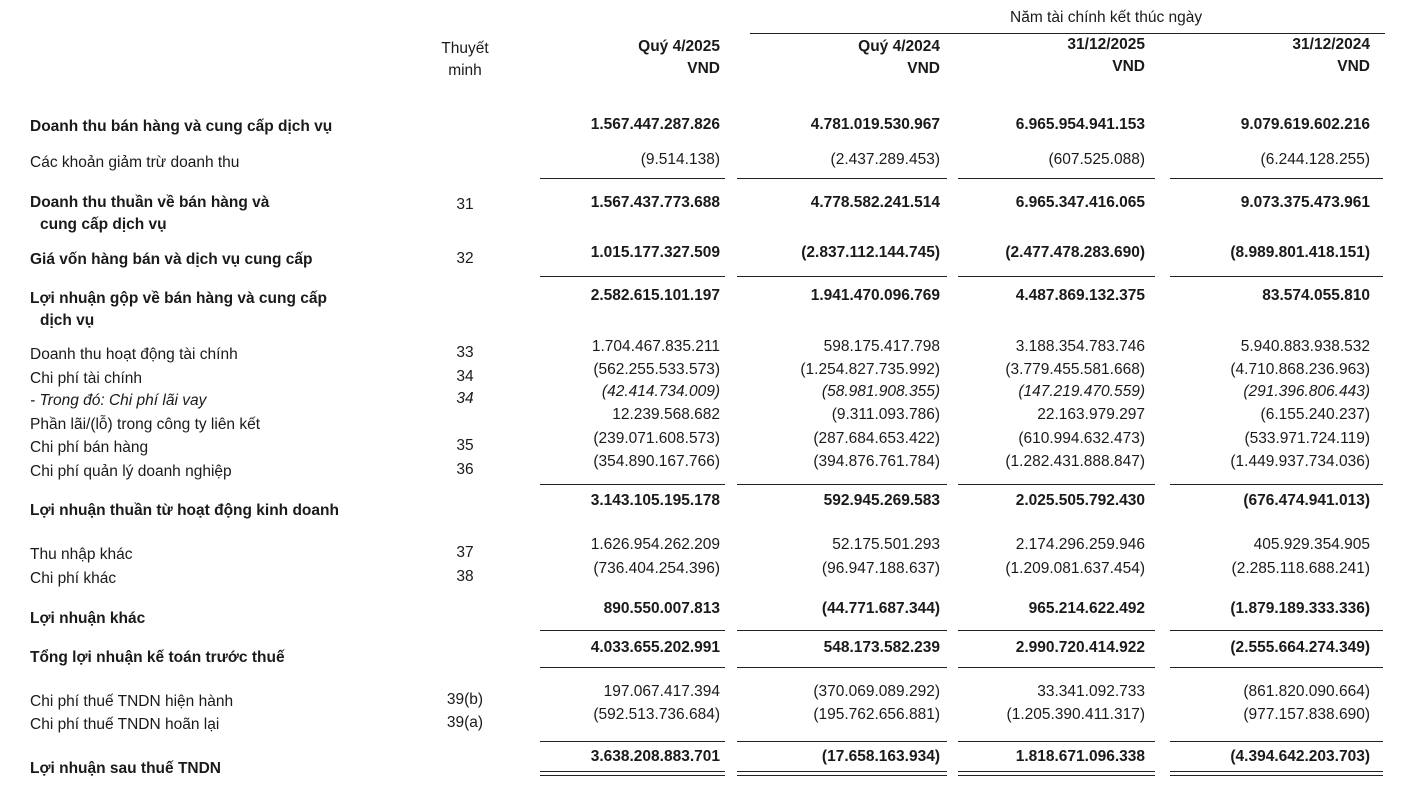 This screenshot has height=787, width=1412. I want to click on row-label-line: Lợi nhuận gộp về bán hàng và cung cấp, so click(178, 298).